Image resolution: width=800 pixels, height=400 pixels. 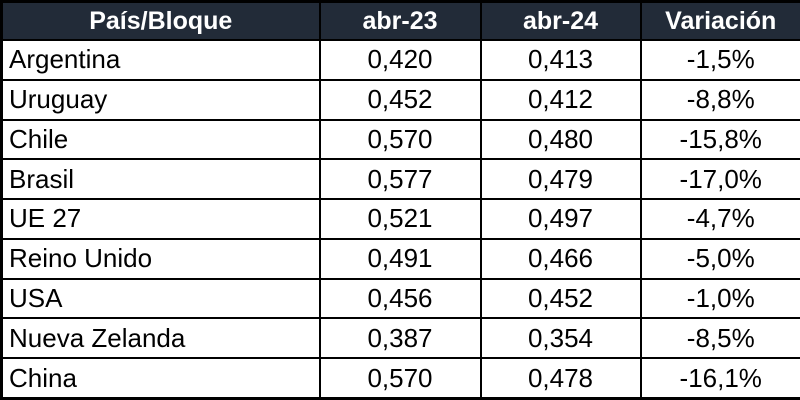 What do you see at coordinates (160, 219) in the screenshot?
I see `country-cell: UE 27` at bounding box center [160, 219].